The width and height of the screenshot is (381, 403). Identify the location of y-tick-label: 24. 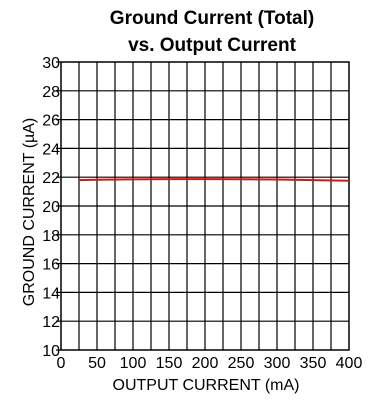
(51, 149).